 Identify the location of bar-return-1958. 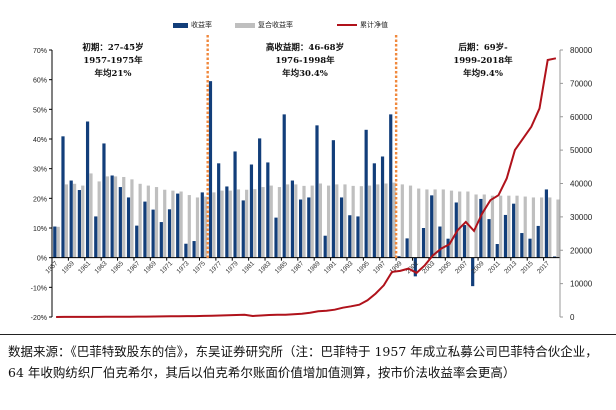
(63, 197).